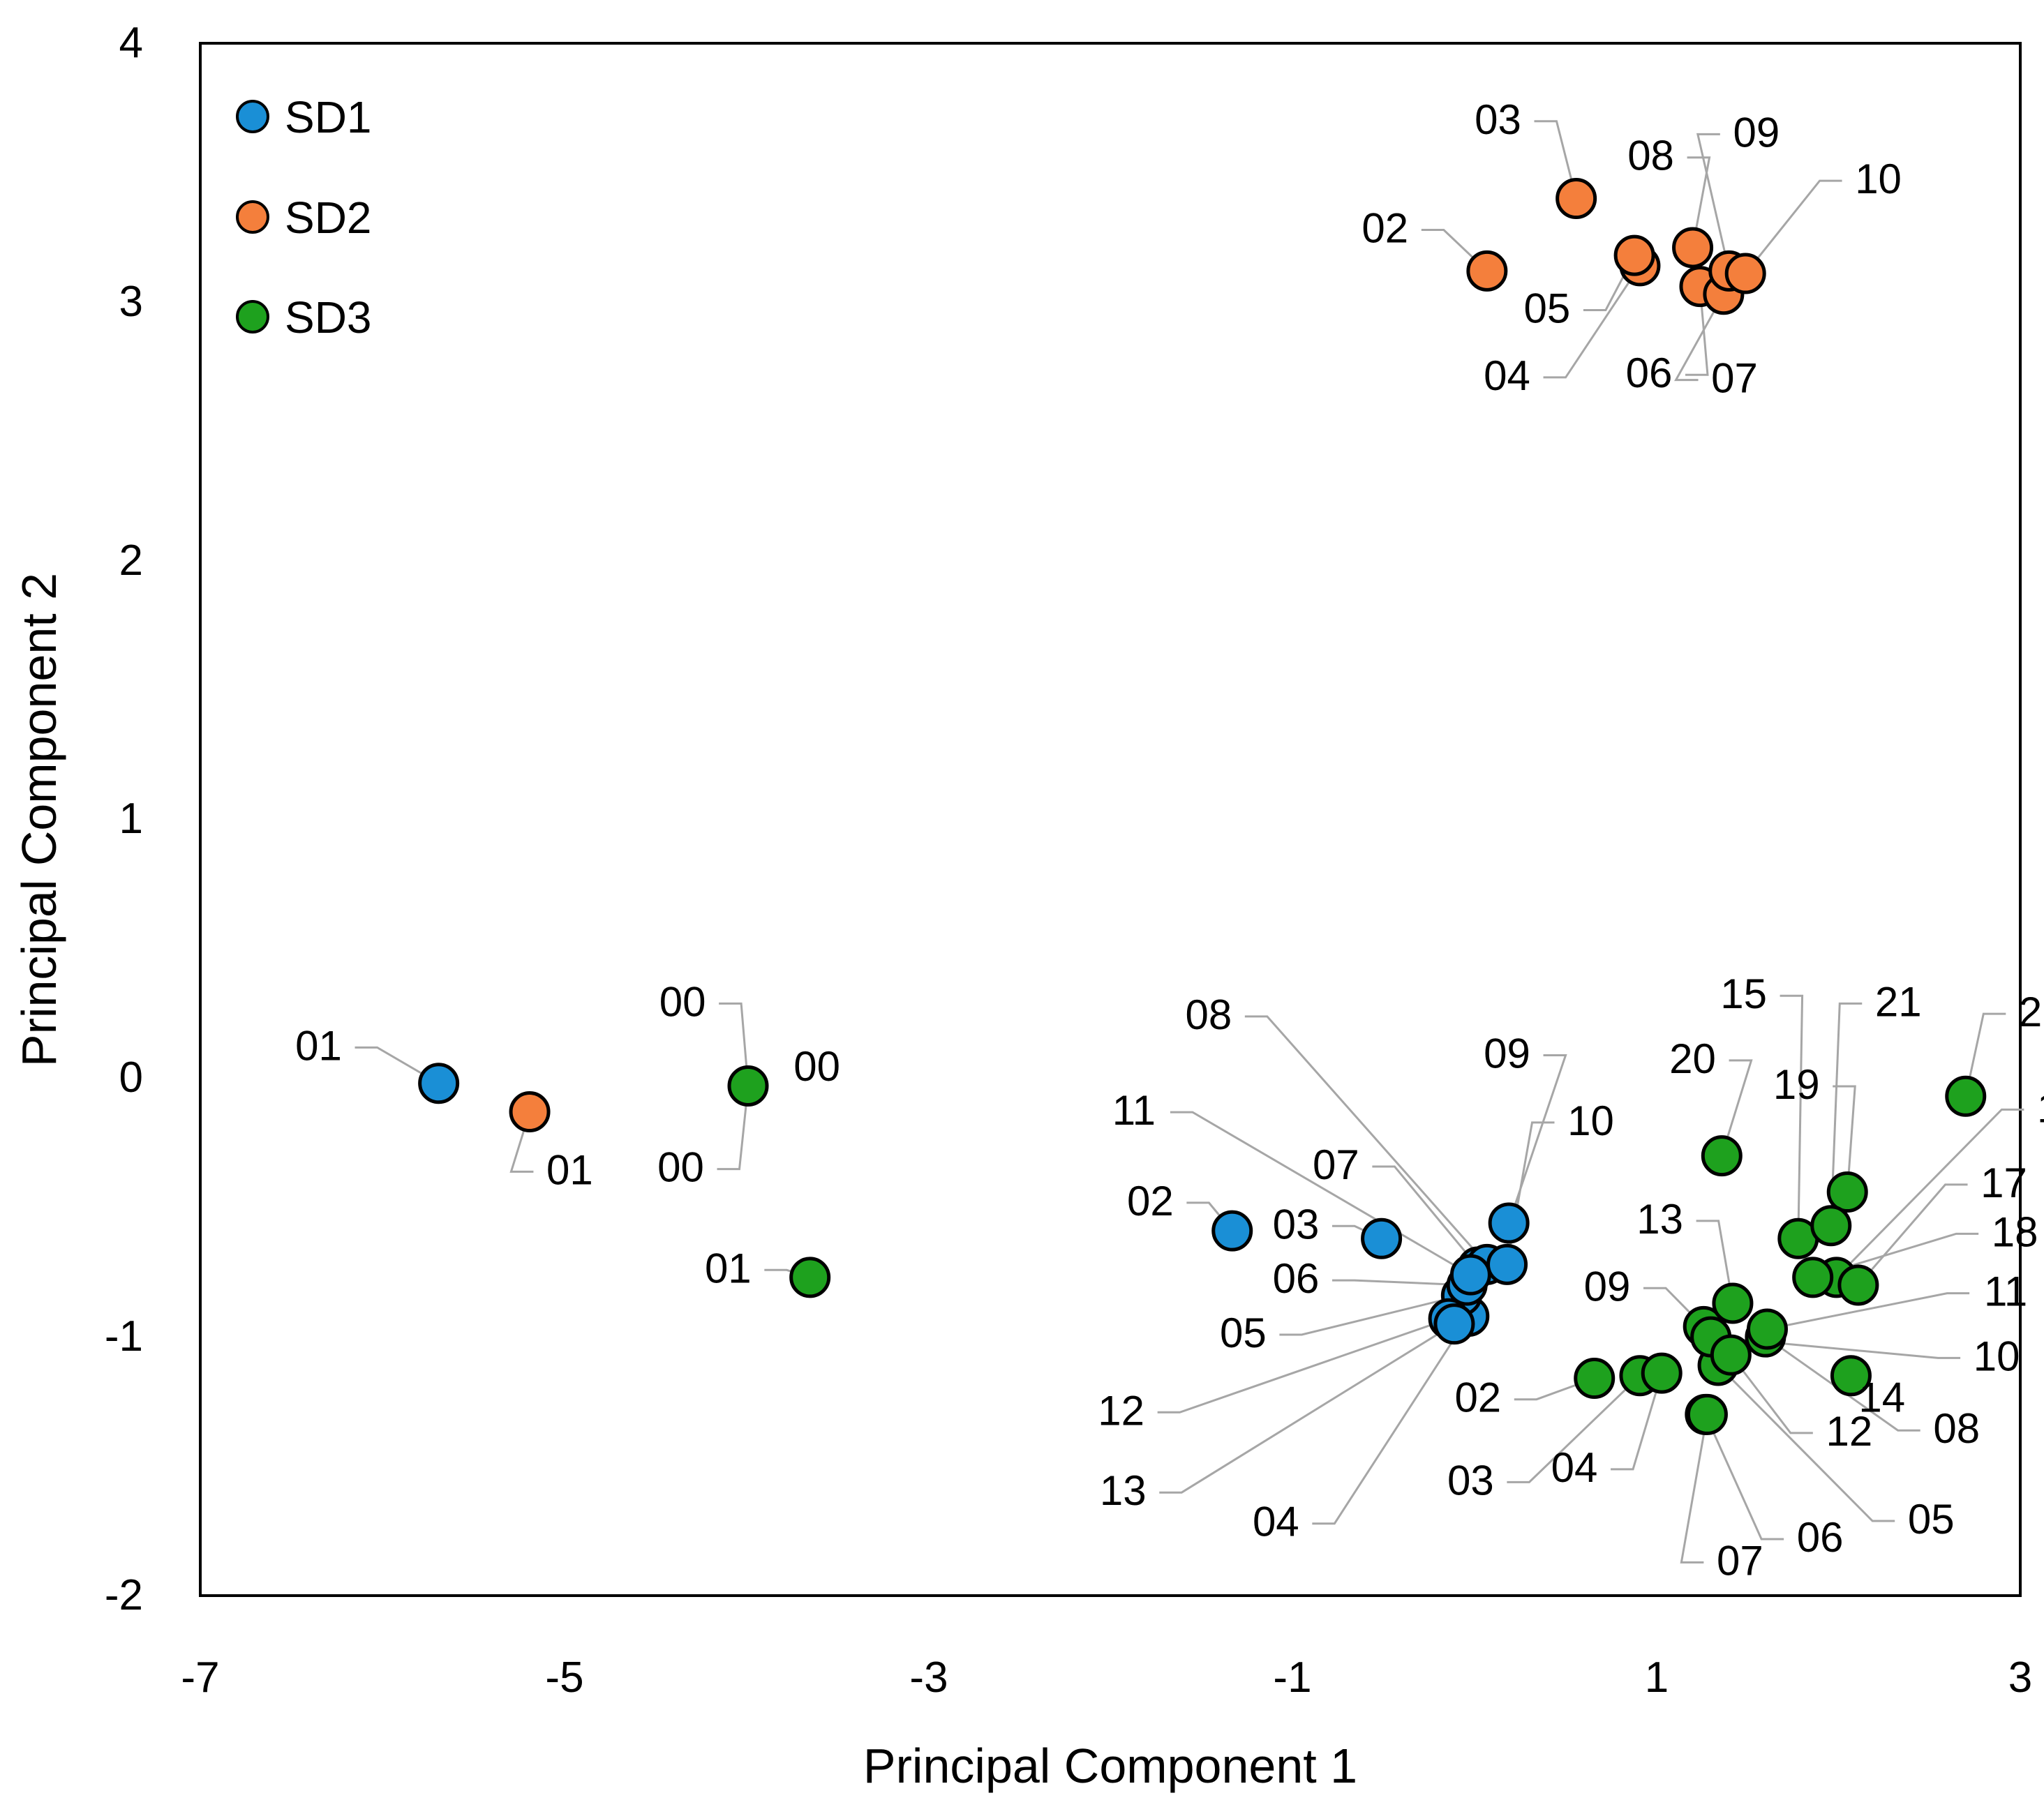  I want to click on point-label-sd3-18: 18, so click(2015, 1231).